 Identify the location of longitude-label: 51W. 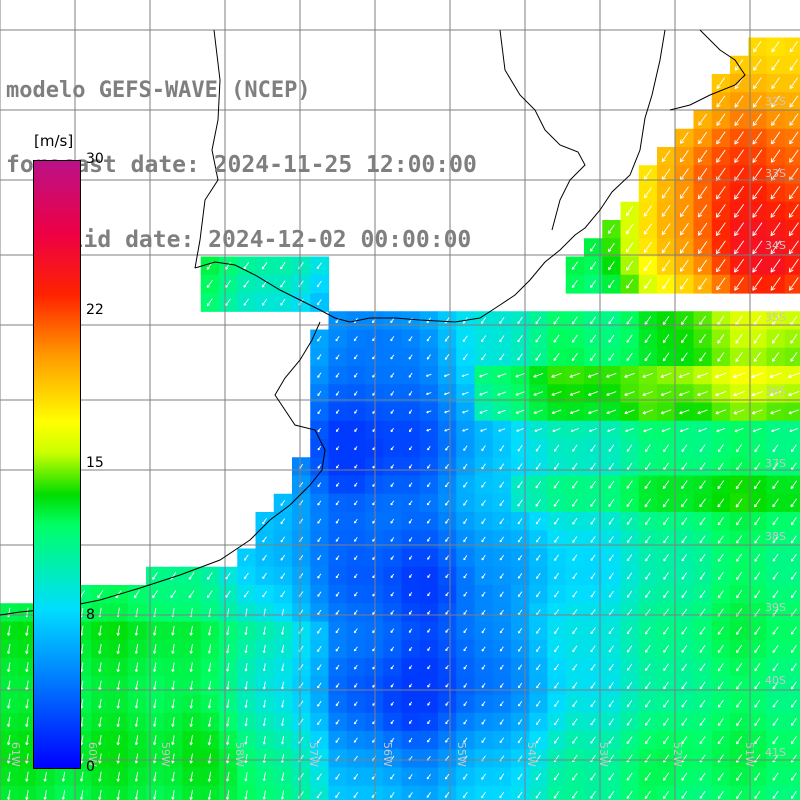
(749, 754).